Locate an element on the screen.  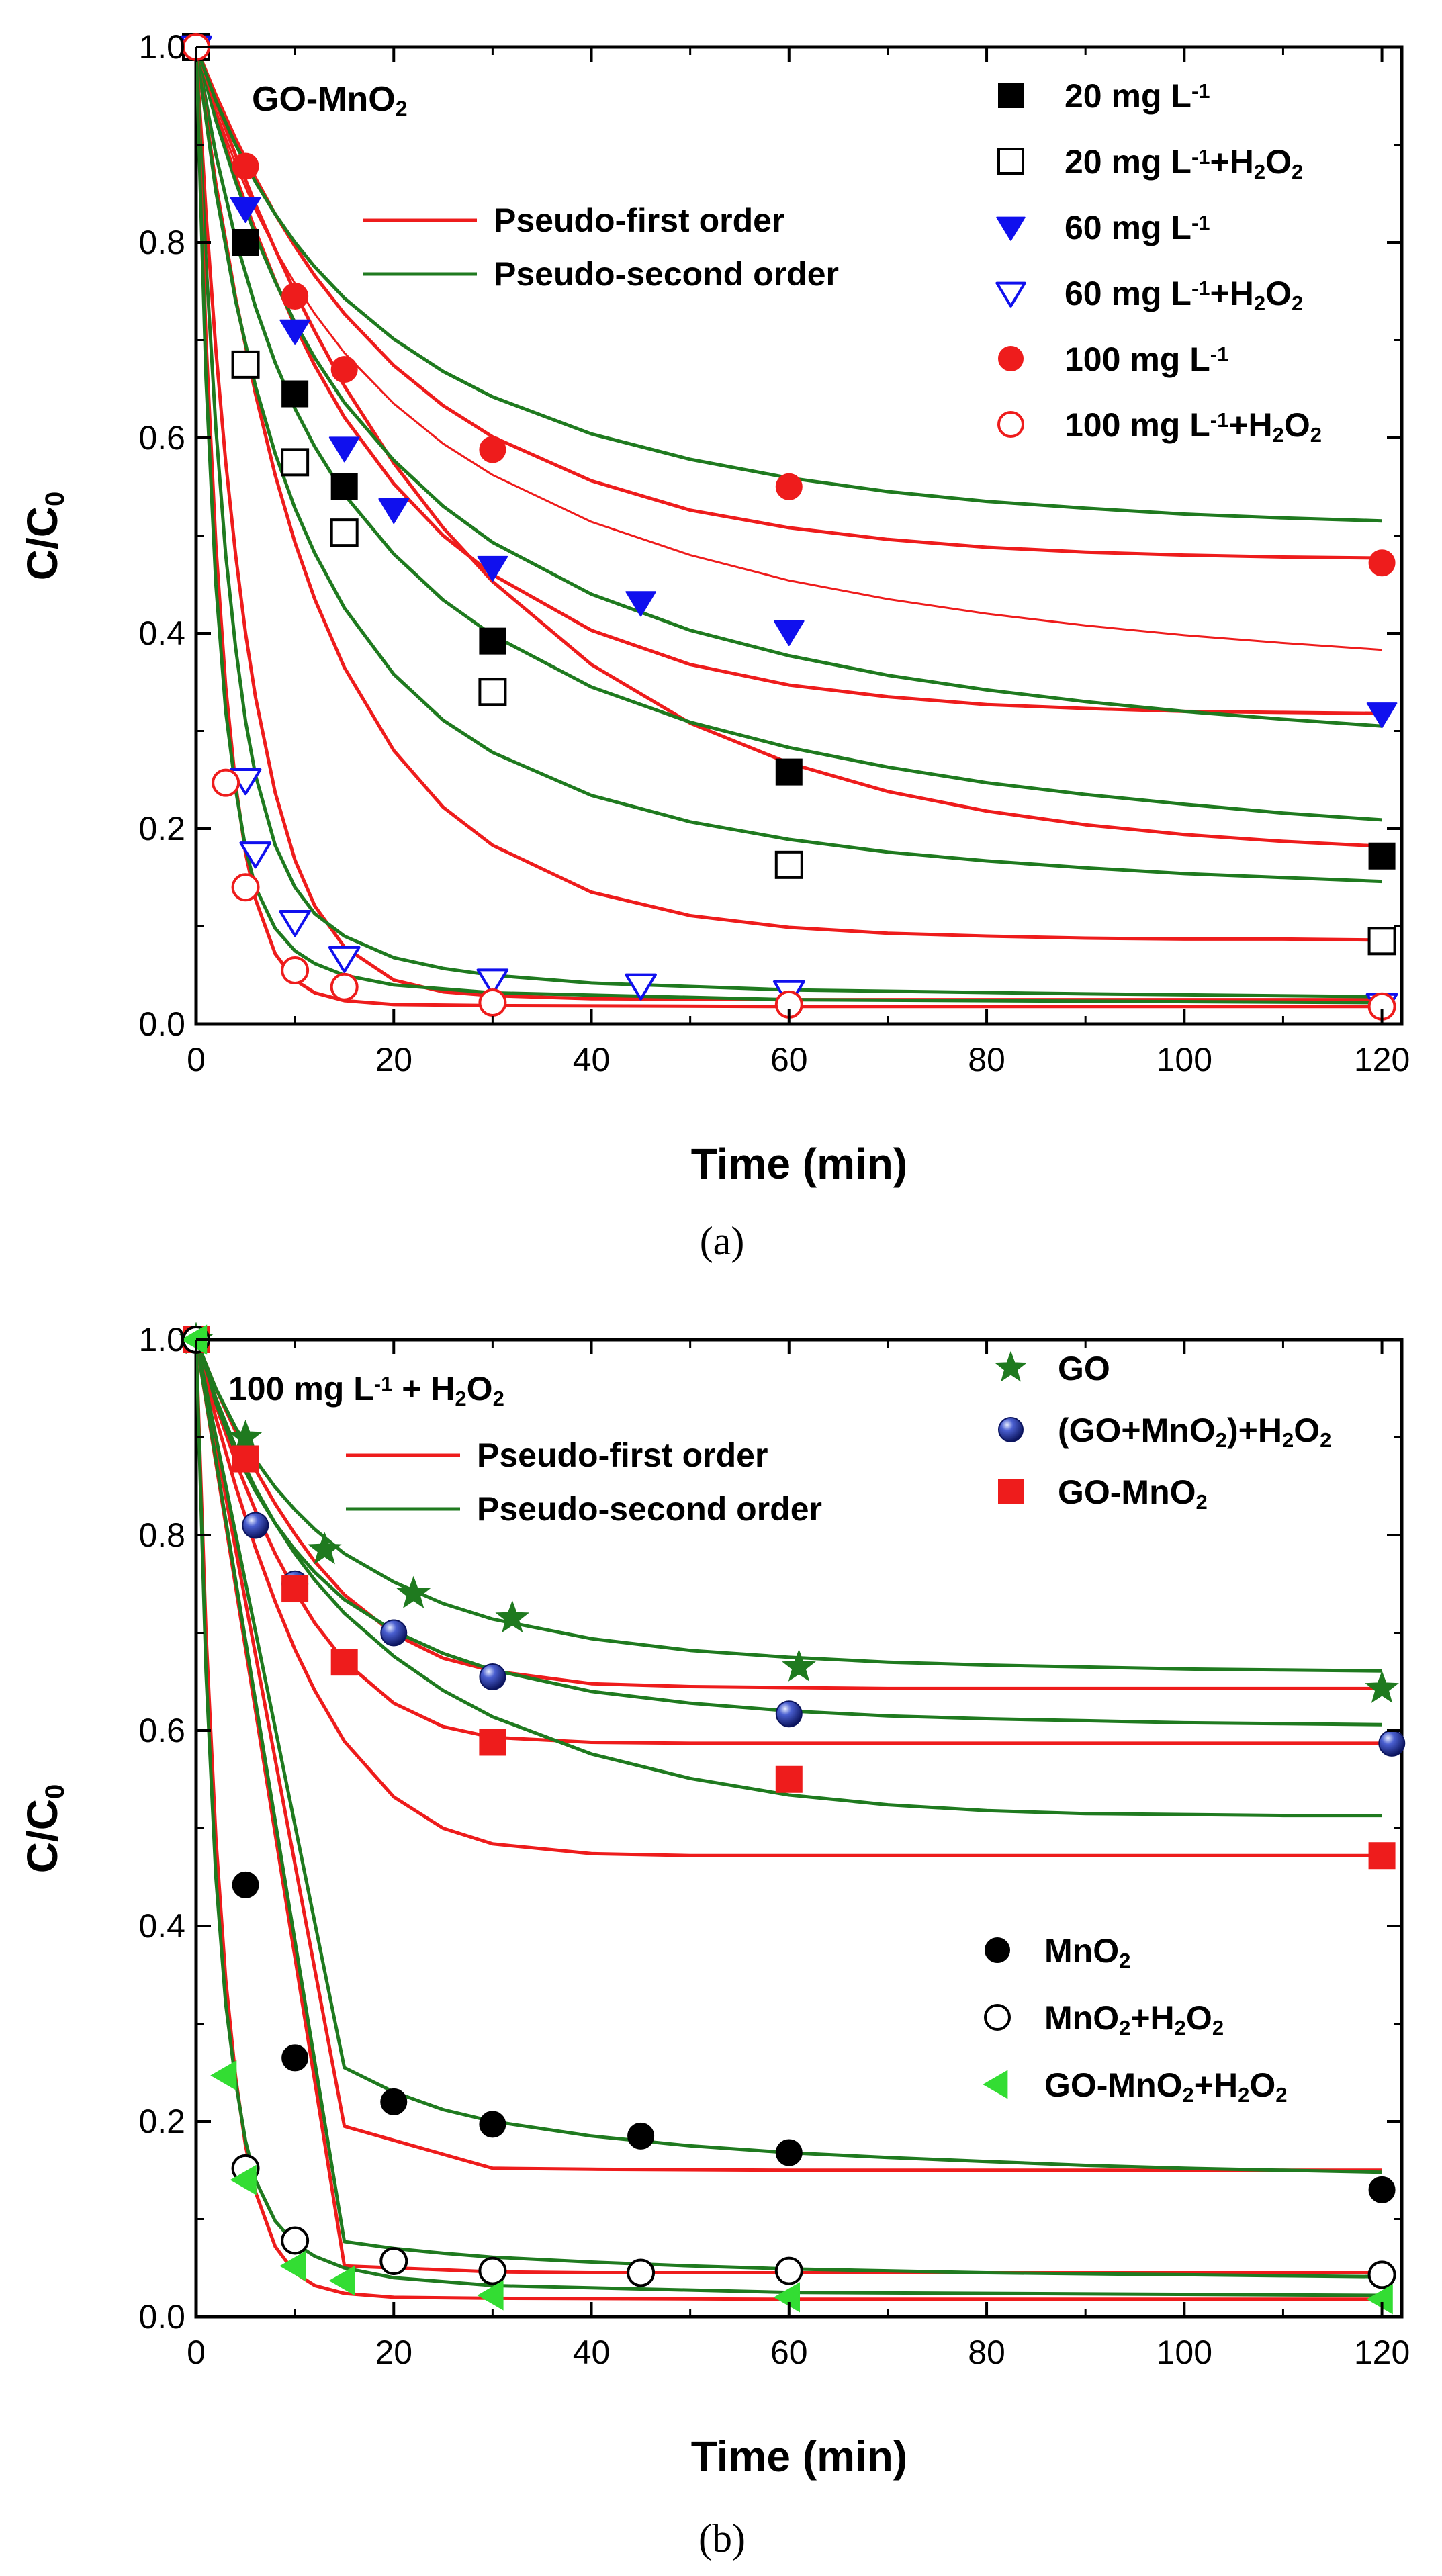
fit-curve is located at coordinates (789, 1542).